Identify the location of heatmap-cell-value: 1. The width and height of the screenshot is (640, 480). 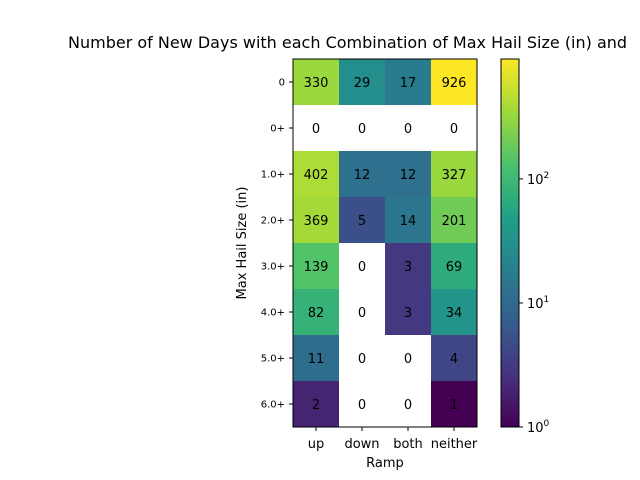
(454, 405).